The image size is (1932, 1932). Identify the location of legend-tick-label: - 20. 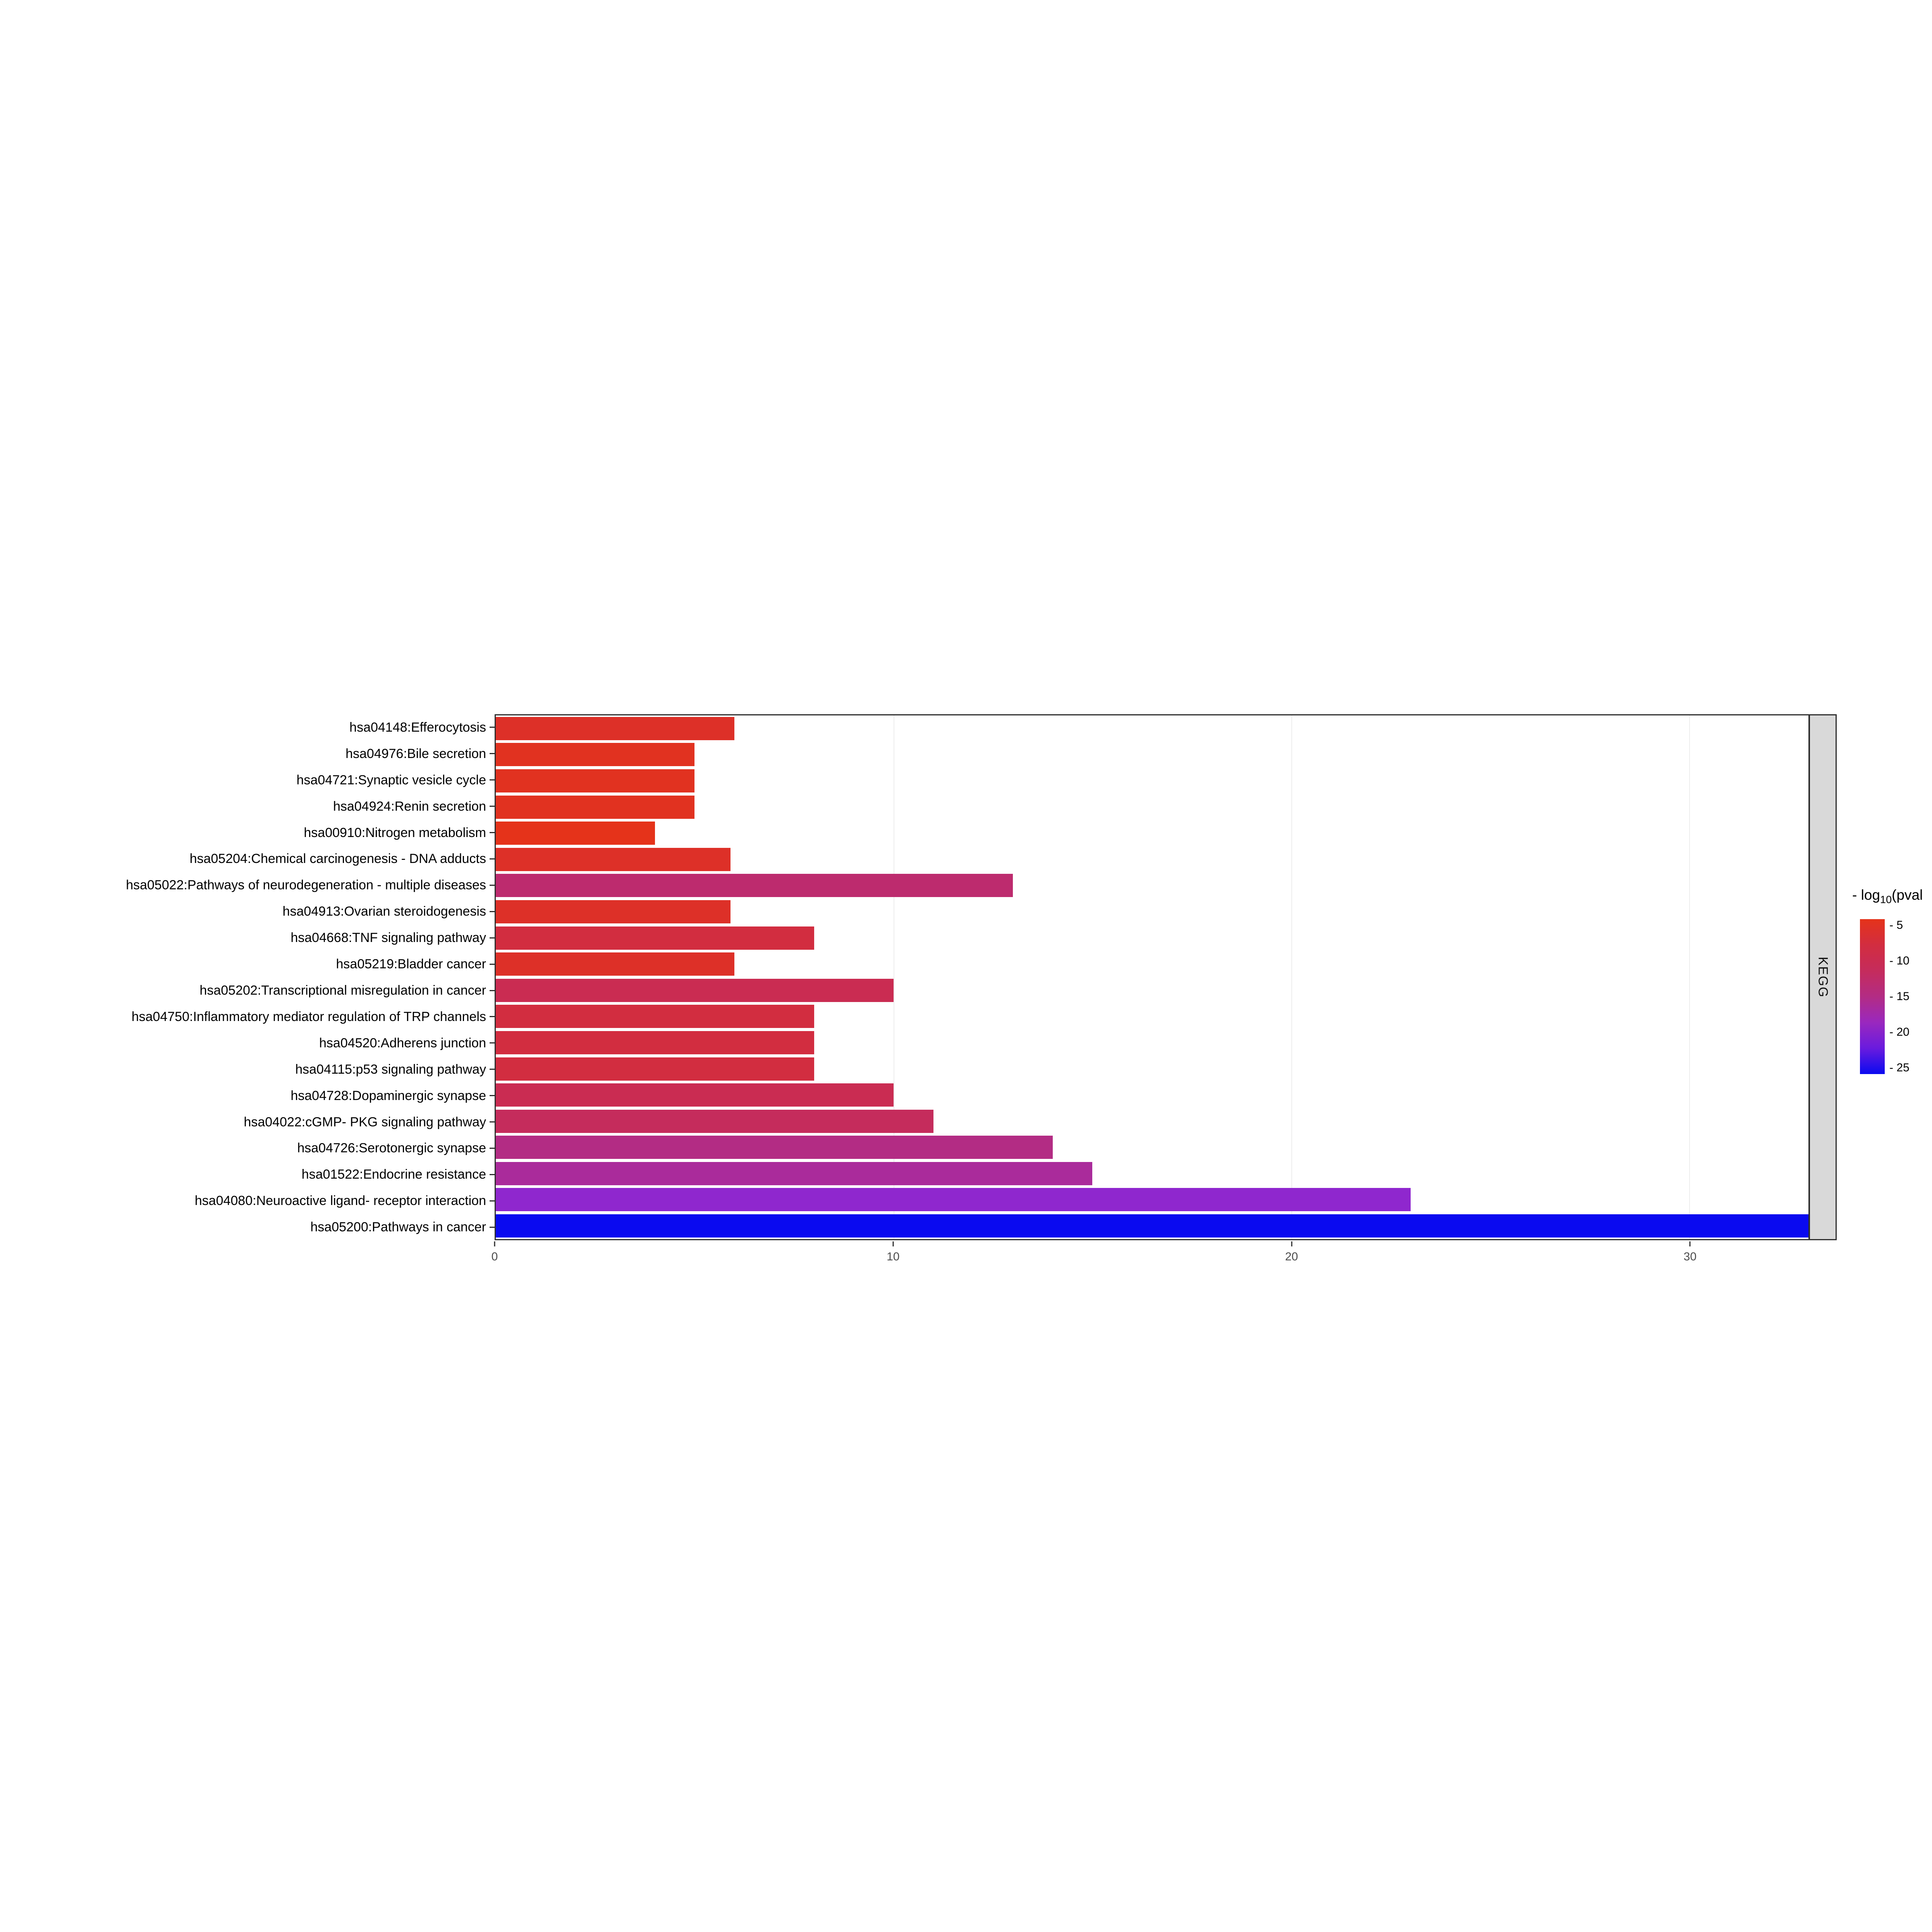
(1899, 1032).